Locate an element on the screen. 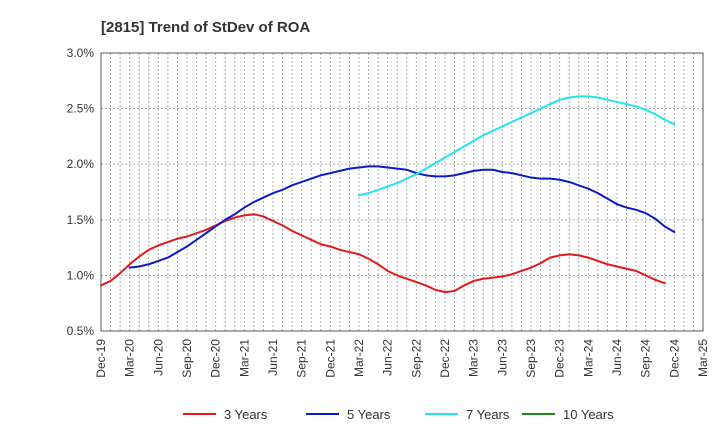  x-tick-label: Jun-22 is located at coordinates (388, 357).